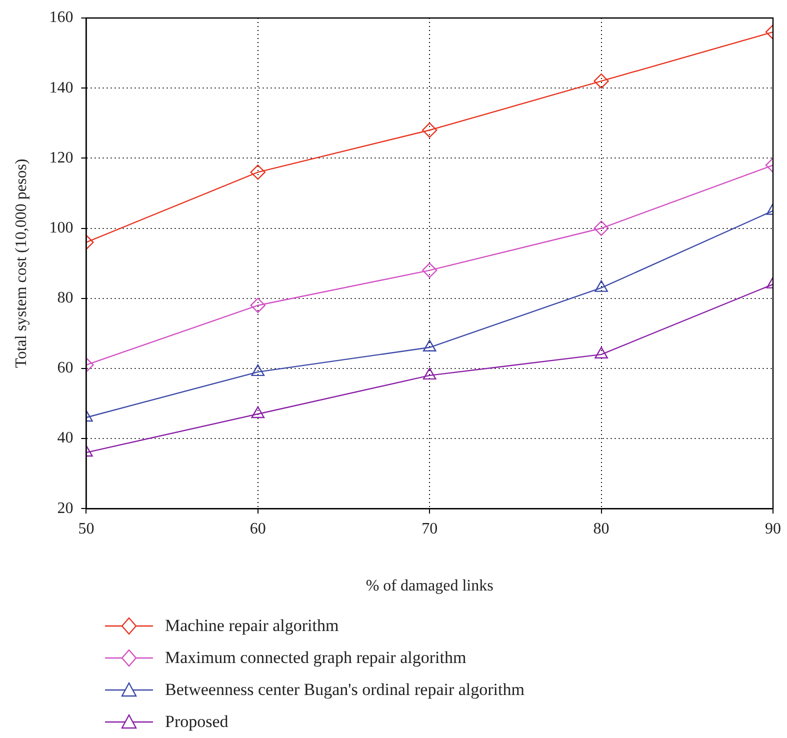  Describe the element at coordinates (601, 529) in the screenshot. I see `x-tick-label: 80` at that location.